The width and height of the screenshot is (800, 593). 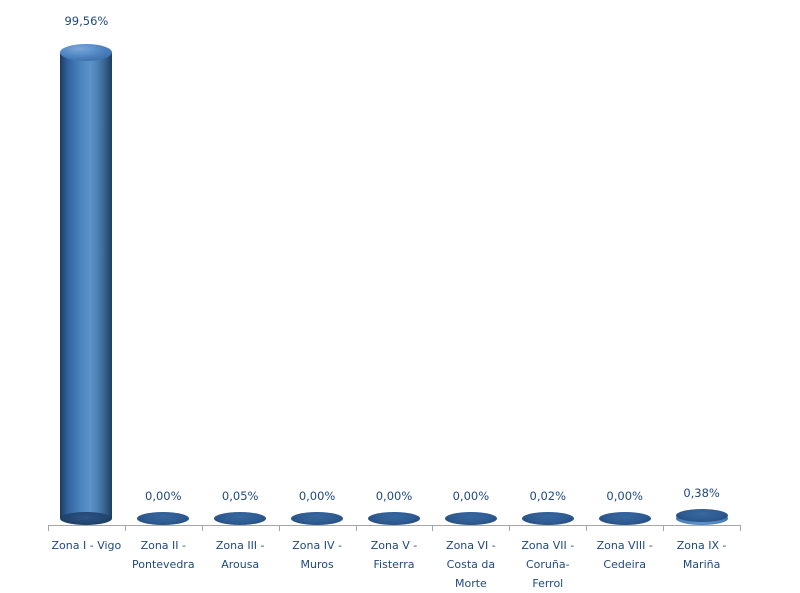 I want to click on x-axis-category-label: Zona II - Pontevedra, so click(x=163, y=555).